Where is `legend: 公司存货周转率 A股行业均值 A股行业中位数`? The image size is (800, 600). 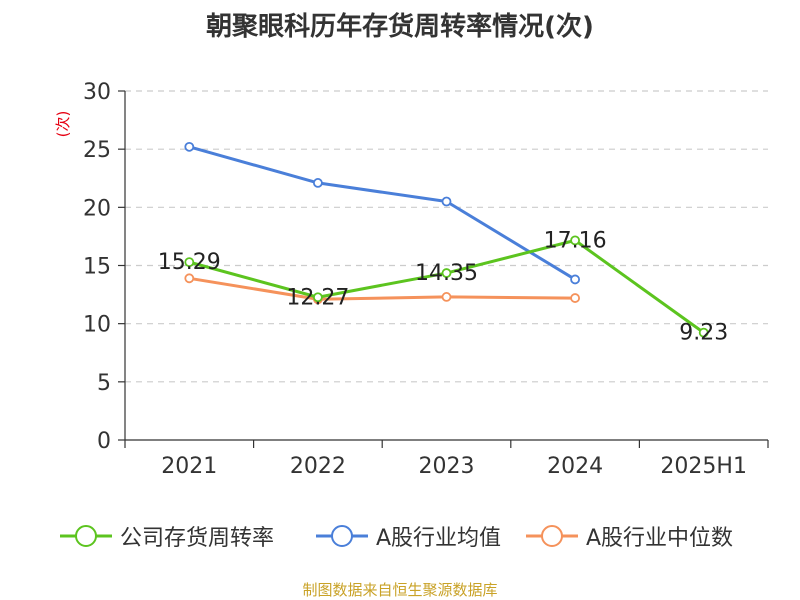 legend: 公司存货周转率 A股行业均值 A股行业中位数 is located at coordinates (400, 536).